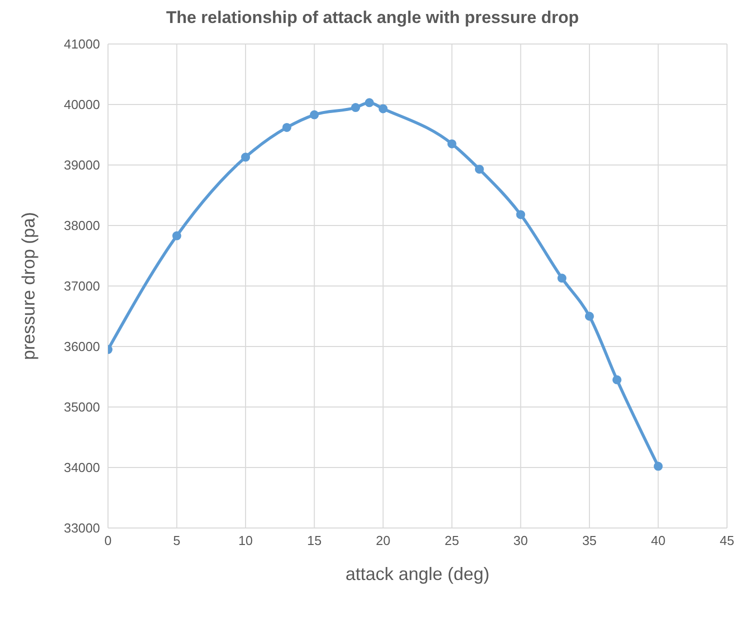 The image size is (745, 618). Describe the element at coordinates (383, 540) in the screenshot. I see `x-tick-label: 20` at that location.